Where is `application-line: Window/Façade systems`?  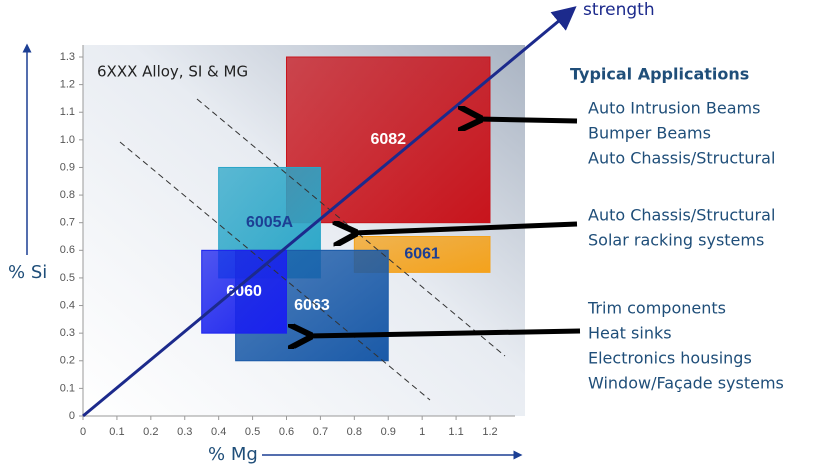 application-line: Window/Façade systems is located at coordinates (686, 383).